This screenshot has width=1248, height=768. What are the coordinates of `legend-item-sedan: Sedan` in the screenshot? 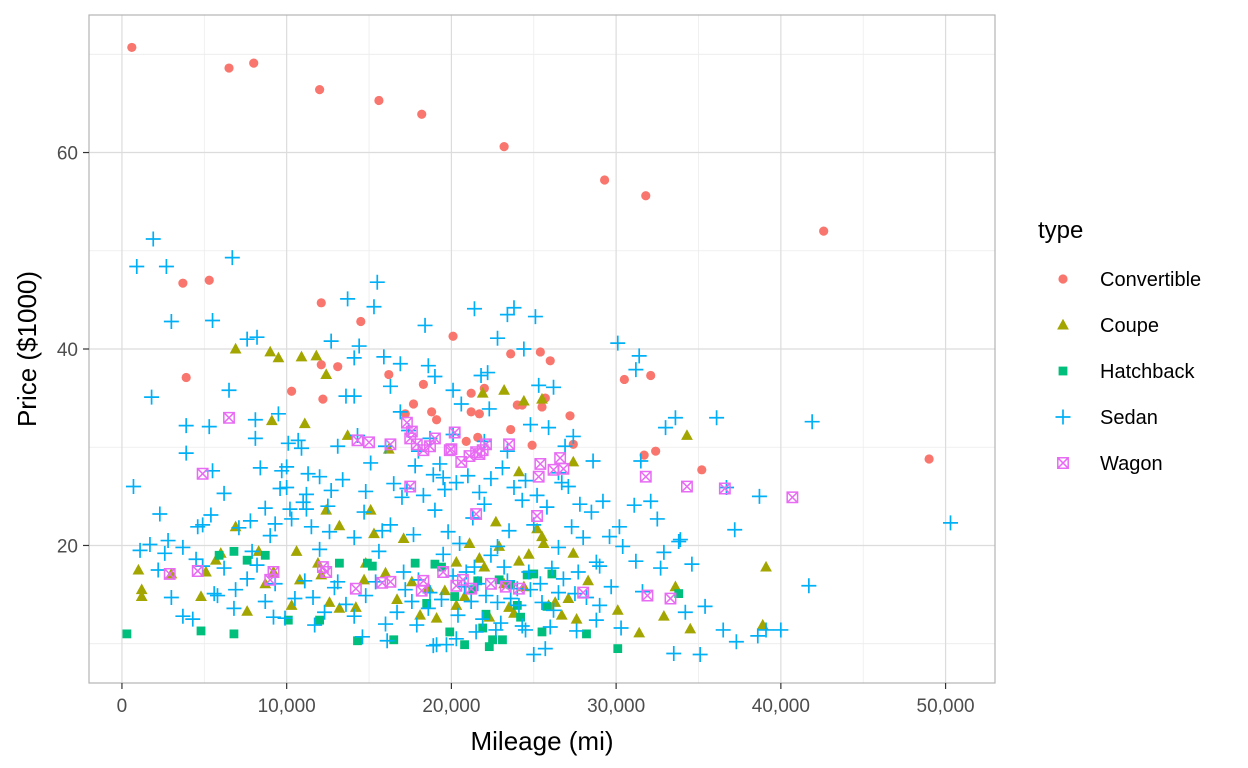 It's located at (1106, 418).